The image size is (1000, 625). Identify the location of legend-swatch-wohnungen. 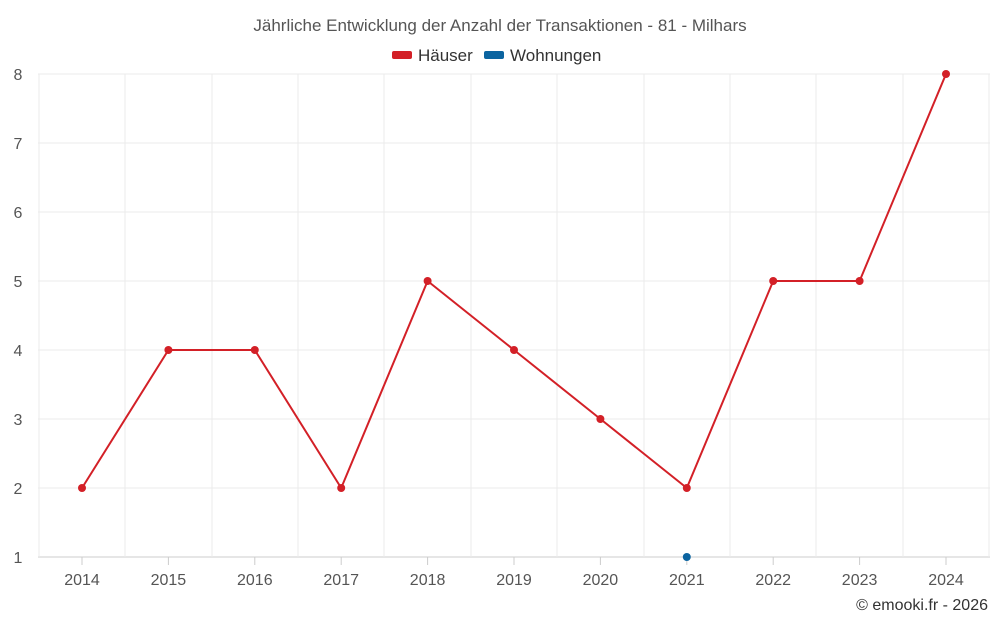
(494, 55).